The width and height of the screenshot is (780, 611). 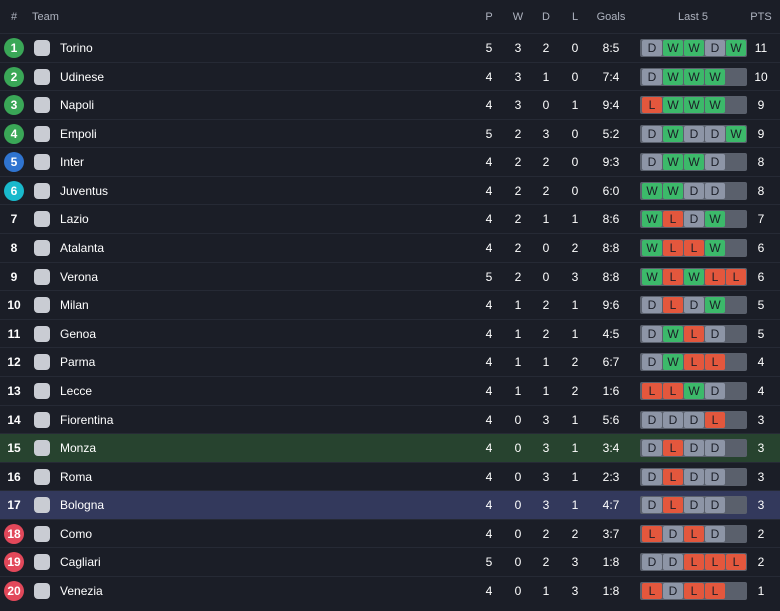 I want to click on team-row: 14 Fiorentina 4 0 3 1 5:6 D D D L 3, so click(x=390, y=419).